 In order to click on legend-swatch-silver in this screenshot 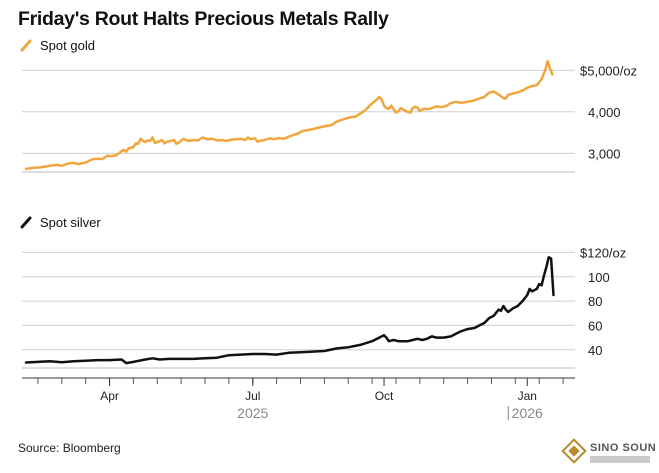, I will do `click(26, 222)`.